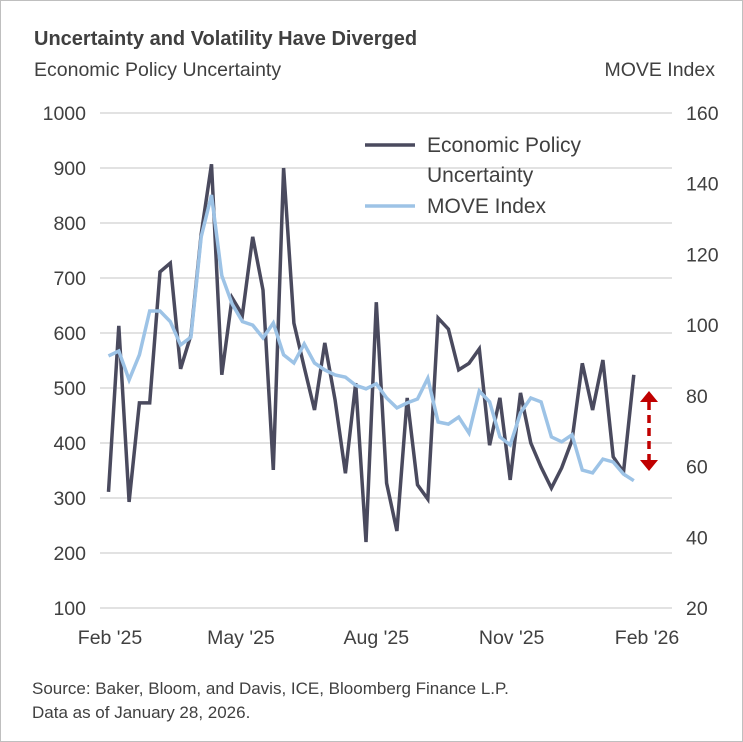  Describe the element at coordinates (226, 39) in the screenshot. I see `chart-title: Uncertainty and Volatility Have Diverged` at that location.